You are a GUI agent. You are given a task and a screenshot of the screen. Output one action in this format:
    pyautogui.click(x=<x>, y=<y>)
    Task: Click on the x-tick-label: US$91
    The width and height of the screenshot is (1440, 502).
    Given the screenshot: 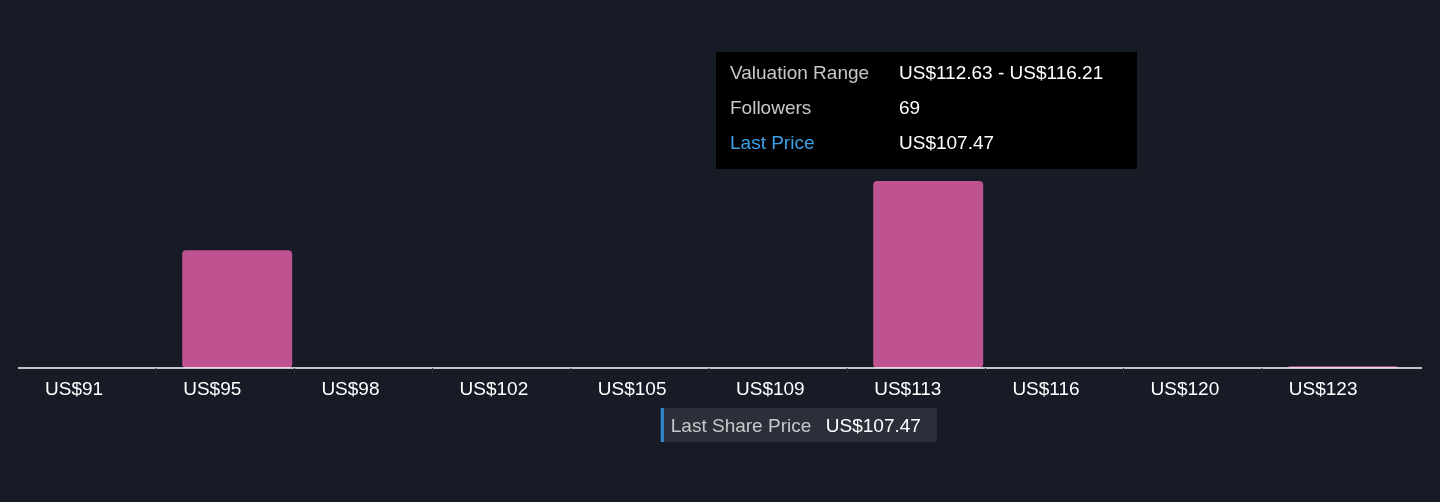 What is the action you would take?
    pyautogui.click(x=74, y=388)
    